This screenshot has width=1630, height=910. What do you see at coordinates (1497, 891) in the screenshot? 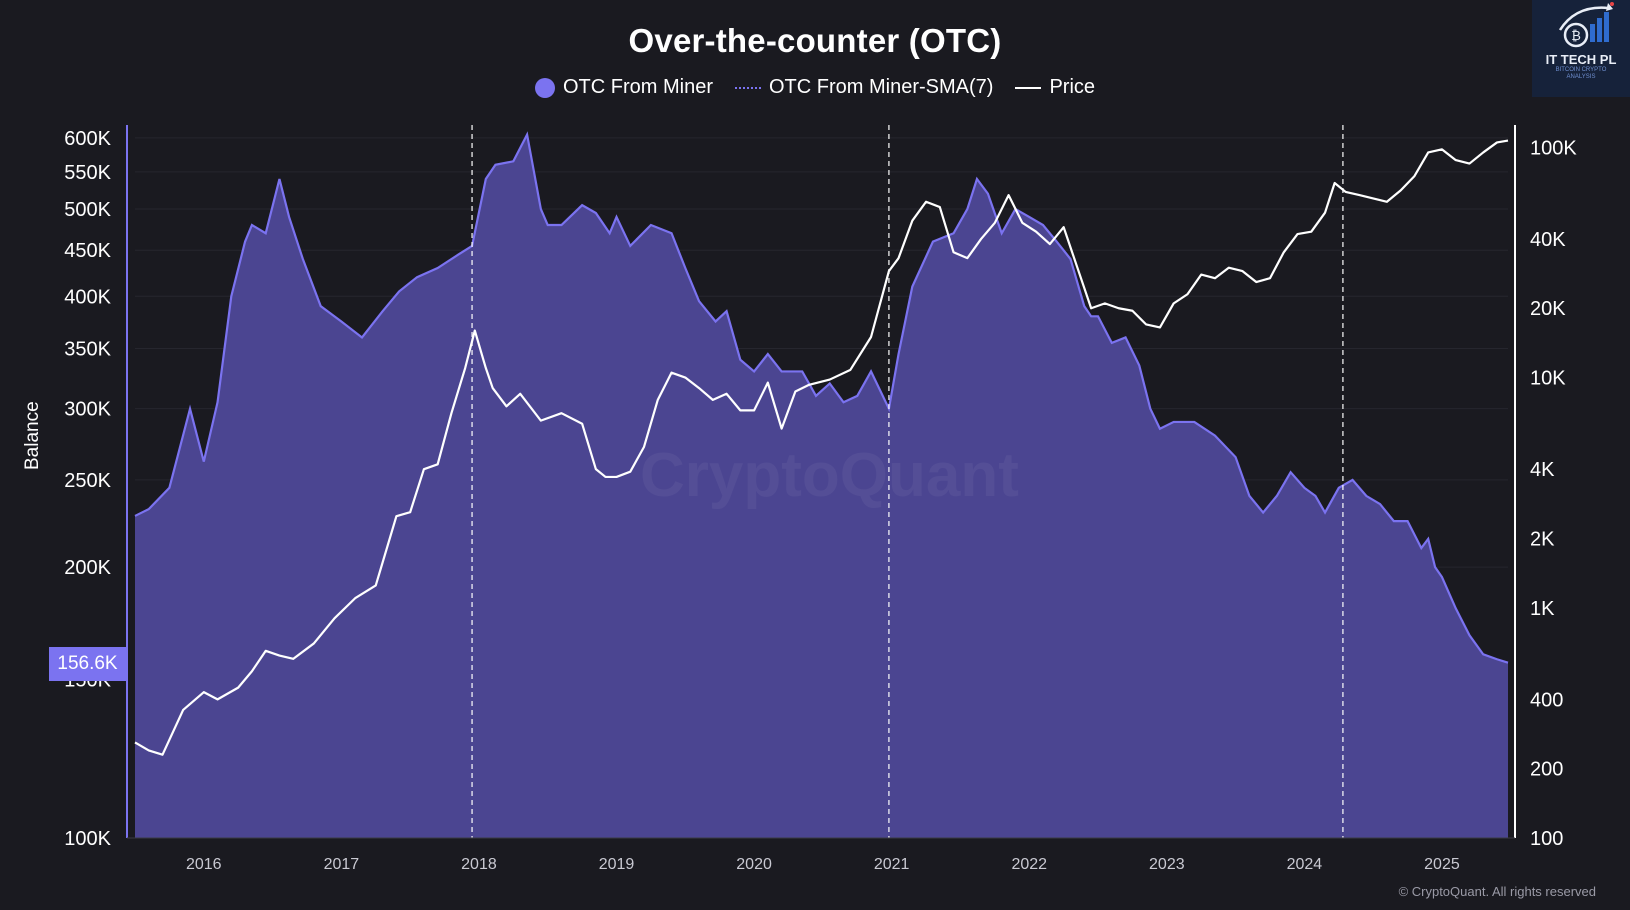
I see `copyright-notice: © CryptoQuant. All rights reserved` at bounding box center [1497, 891].